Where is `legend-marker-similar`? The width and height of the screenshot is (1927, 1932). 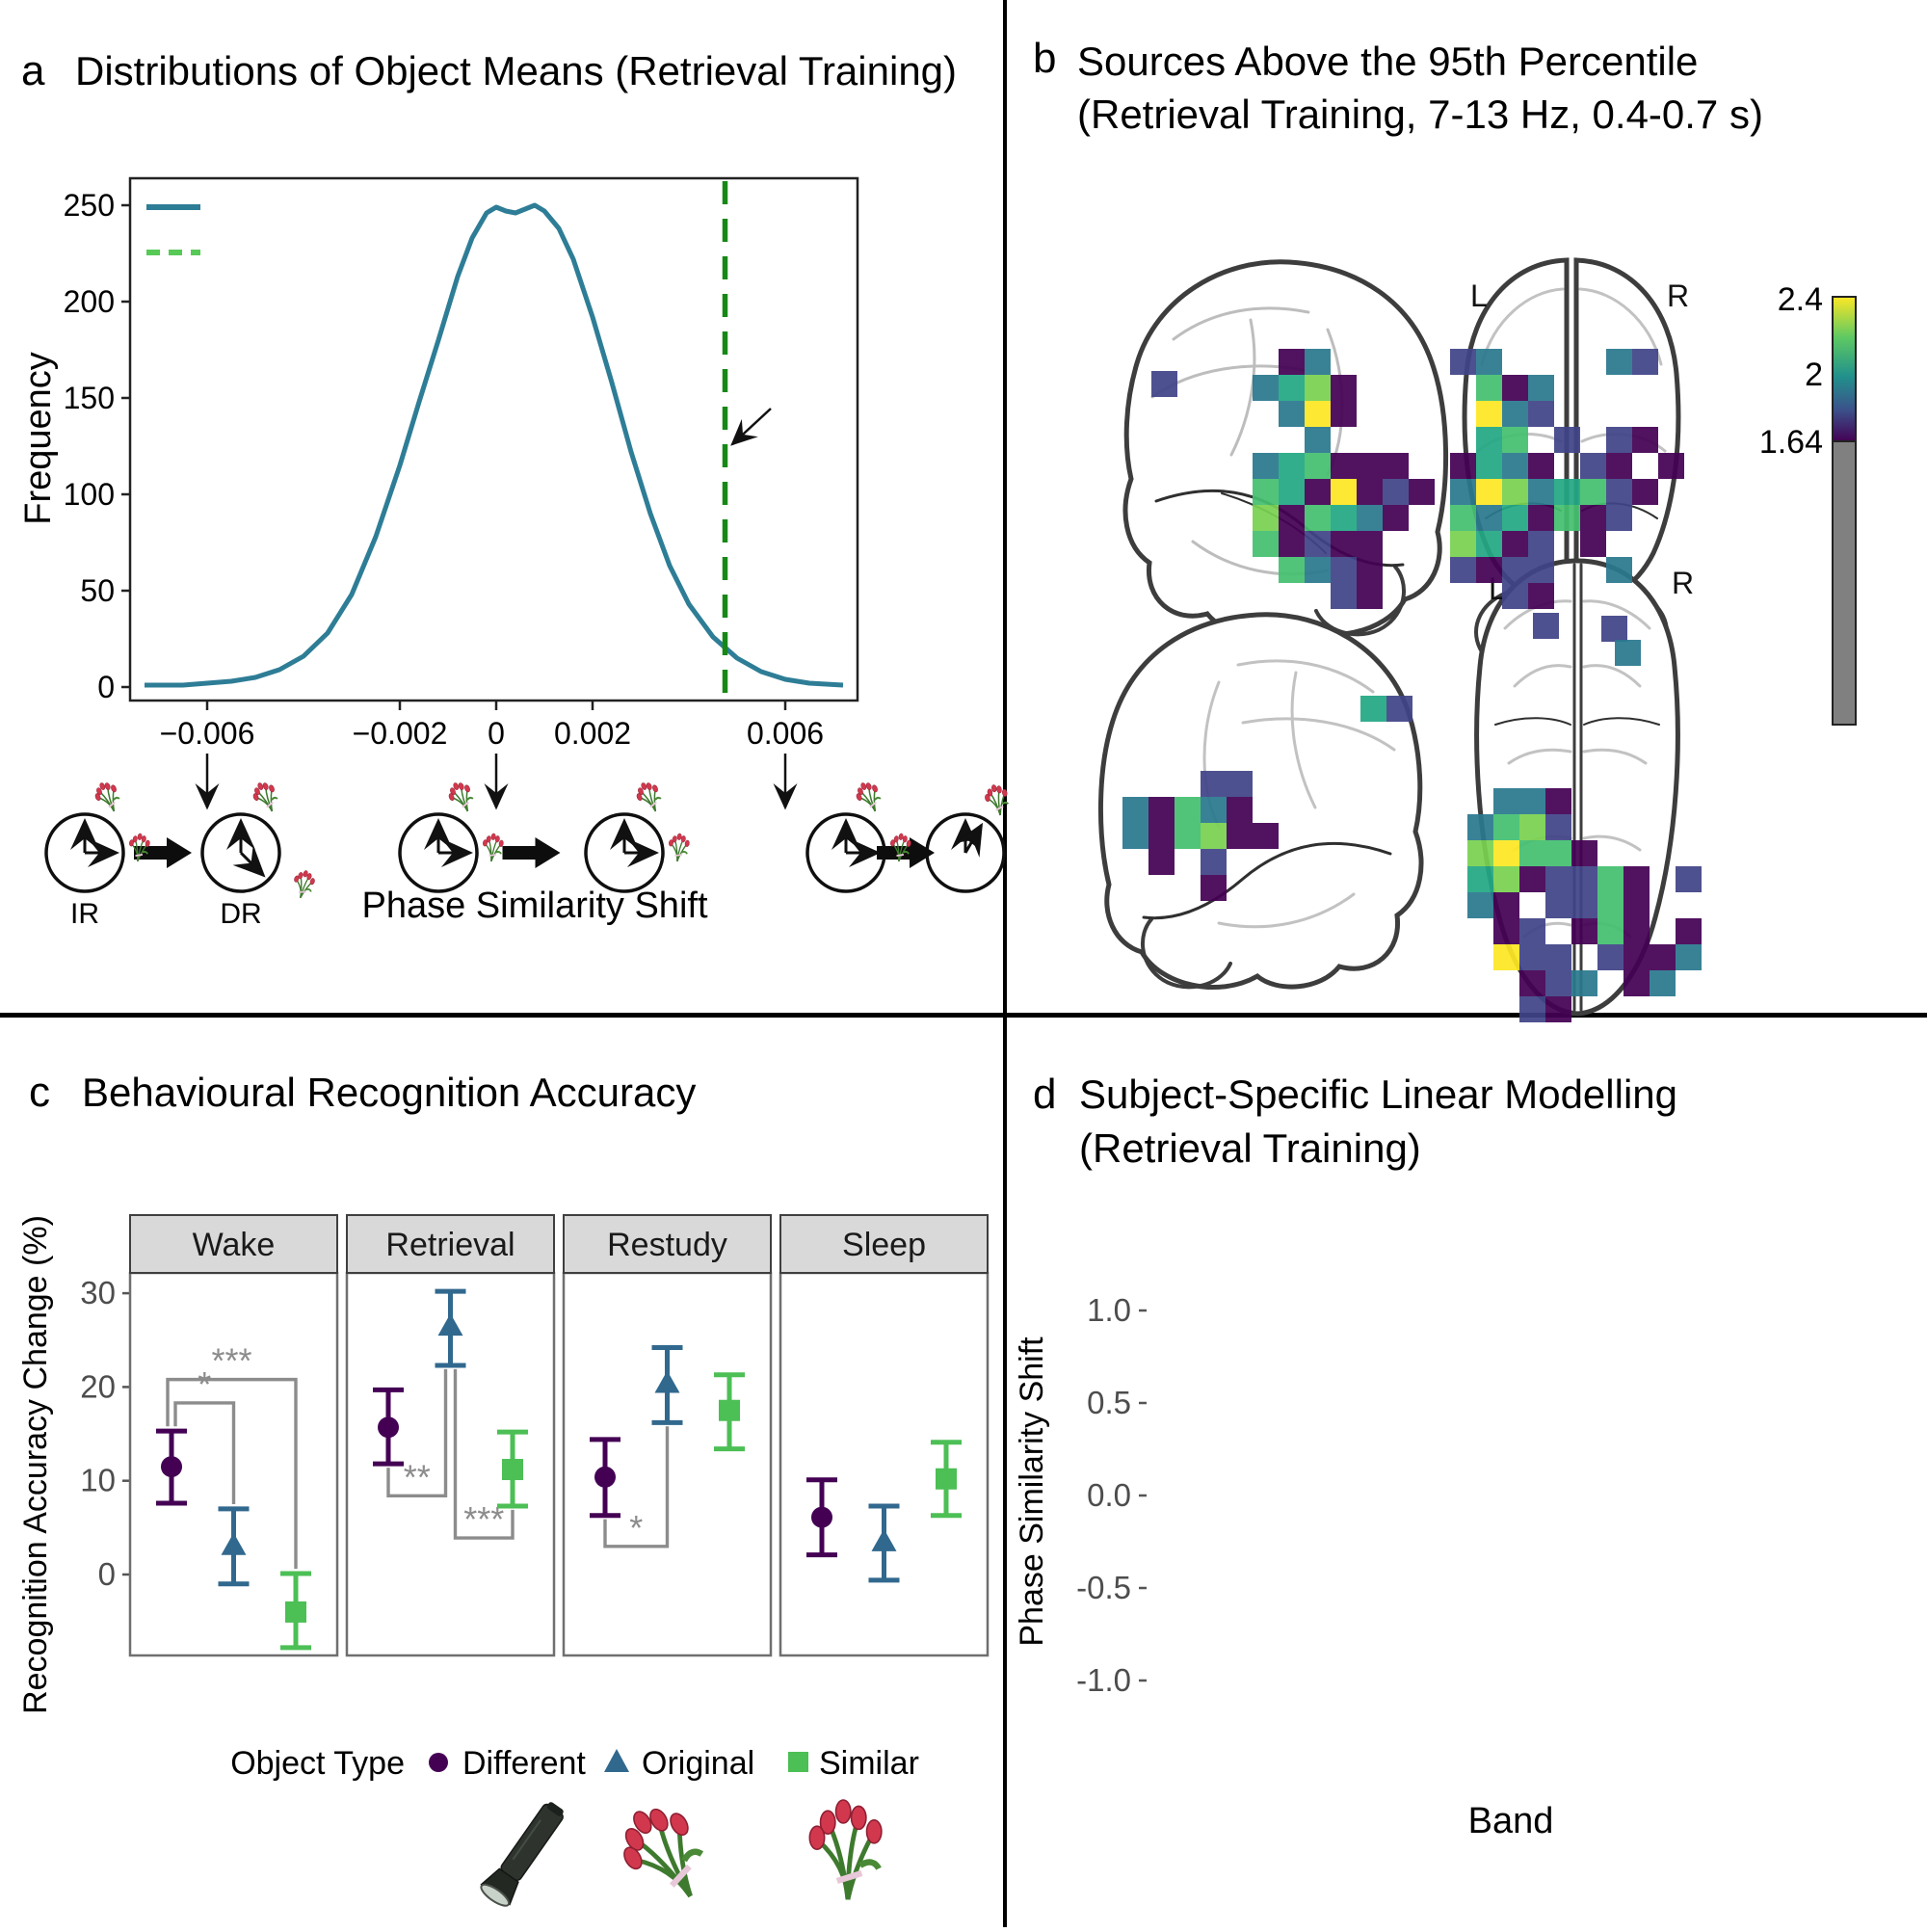
legend-marker-similar is located at coordinates (798, 1762).